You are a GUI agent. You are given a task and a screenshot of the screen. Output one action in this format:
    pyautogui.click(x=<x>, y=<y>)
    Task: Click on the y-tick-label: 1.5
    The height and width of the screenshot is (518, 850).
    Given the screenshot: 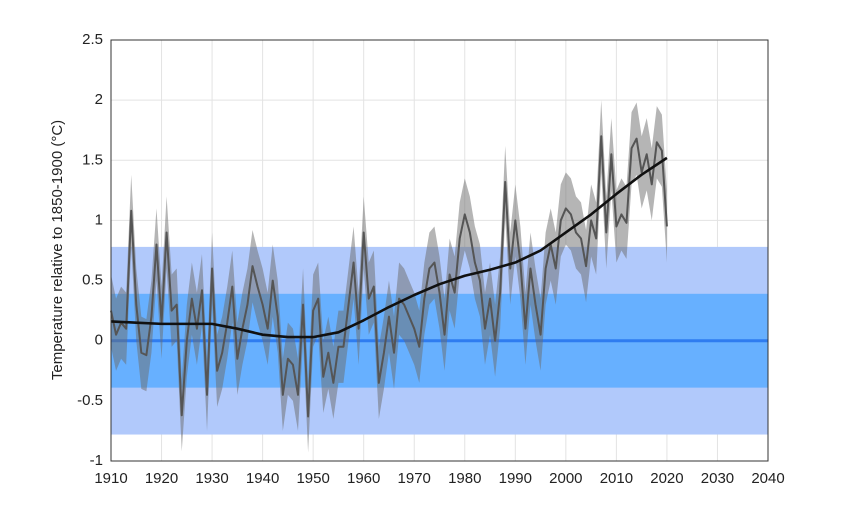 What is the action you would take?
    pyautogui.click(x=92, y=159)
    